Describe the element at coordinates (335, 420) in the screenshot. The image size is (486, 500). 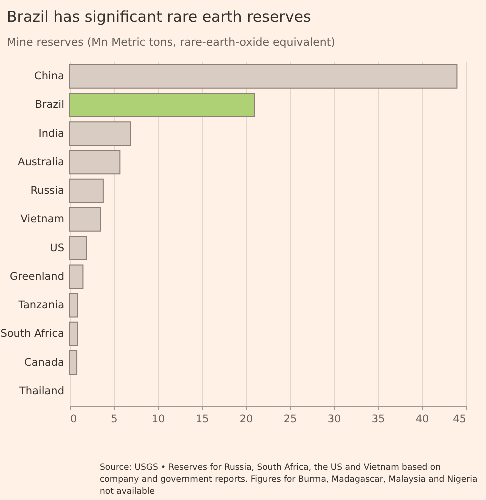
I see `x-tick-label: 30` at that location.